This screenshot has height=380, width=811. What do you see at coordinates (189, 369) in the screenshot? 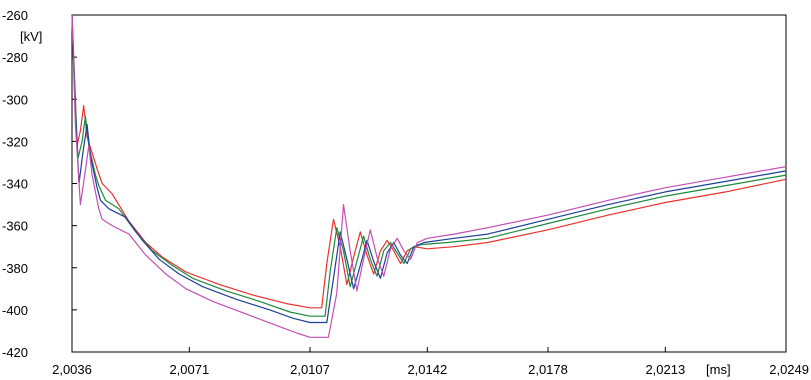
I see `x-tick-label: 2,0071` at bounding box center [189, 369].